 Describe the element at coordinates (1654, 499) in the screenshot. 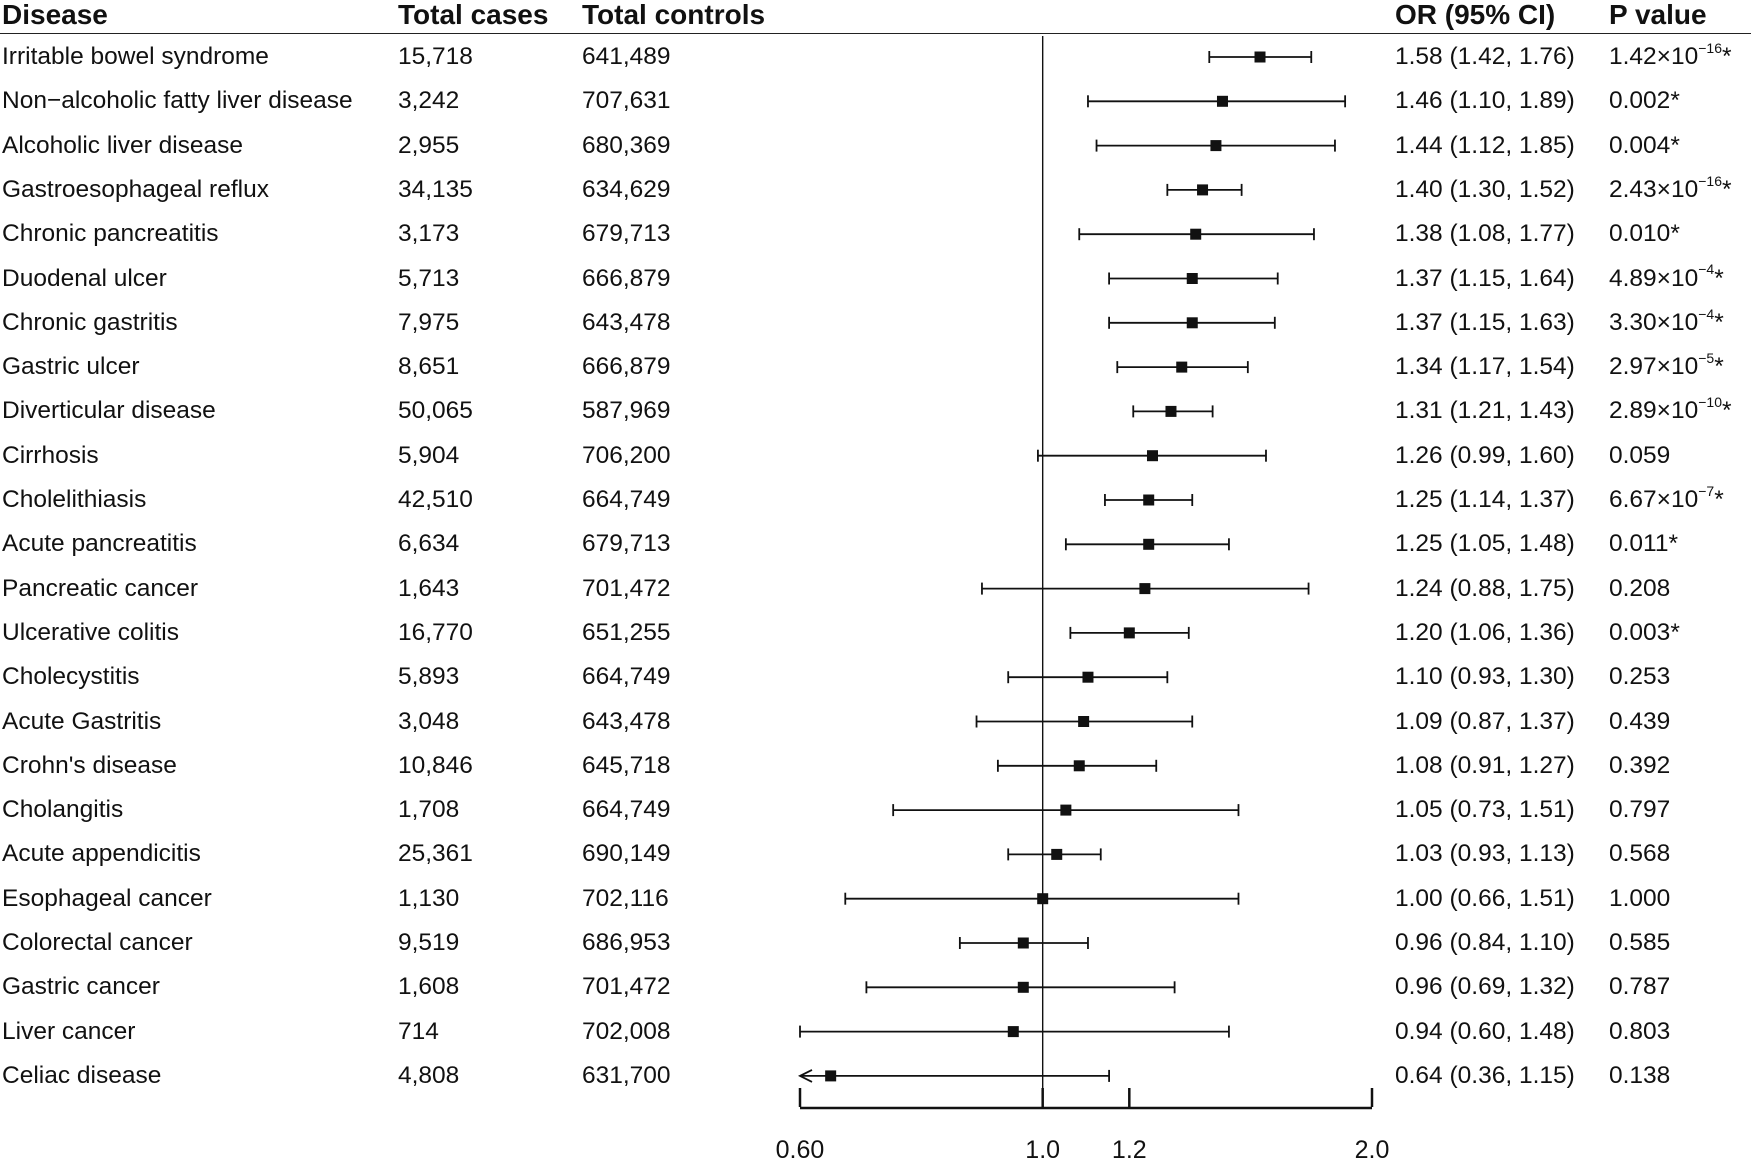

I see `p-value-base: 6.67×10` at that location.